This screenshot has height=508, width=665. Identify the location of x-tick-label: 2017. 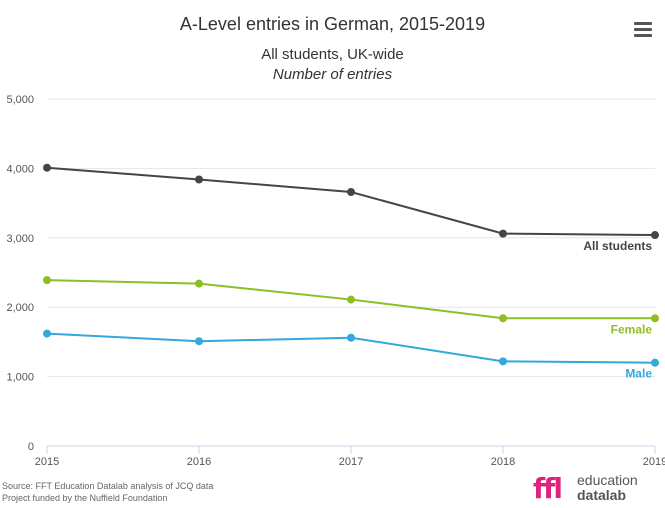
(351, 462).